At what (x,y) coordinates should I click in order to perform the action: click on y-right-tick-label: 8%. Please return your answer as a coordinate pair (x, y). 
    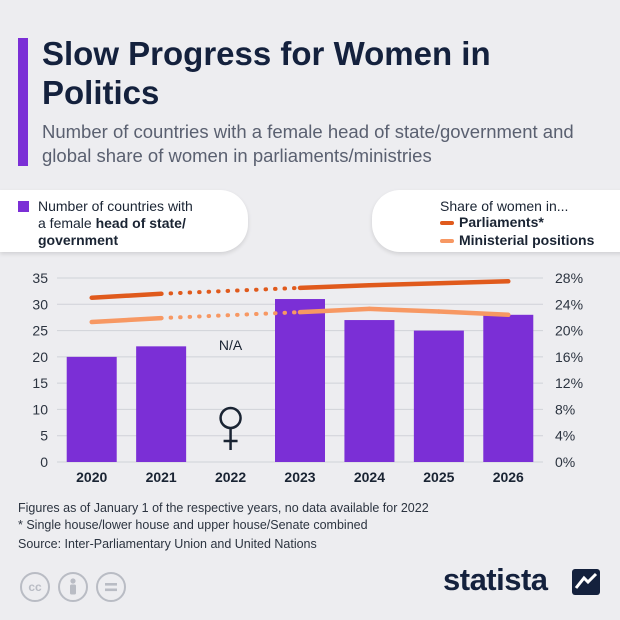
    Looking at the image, I should click on (565, 409).